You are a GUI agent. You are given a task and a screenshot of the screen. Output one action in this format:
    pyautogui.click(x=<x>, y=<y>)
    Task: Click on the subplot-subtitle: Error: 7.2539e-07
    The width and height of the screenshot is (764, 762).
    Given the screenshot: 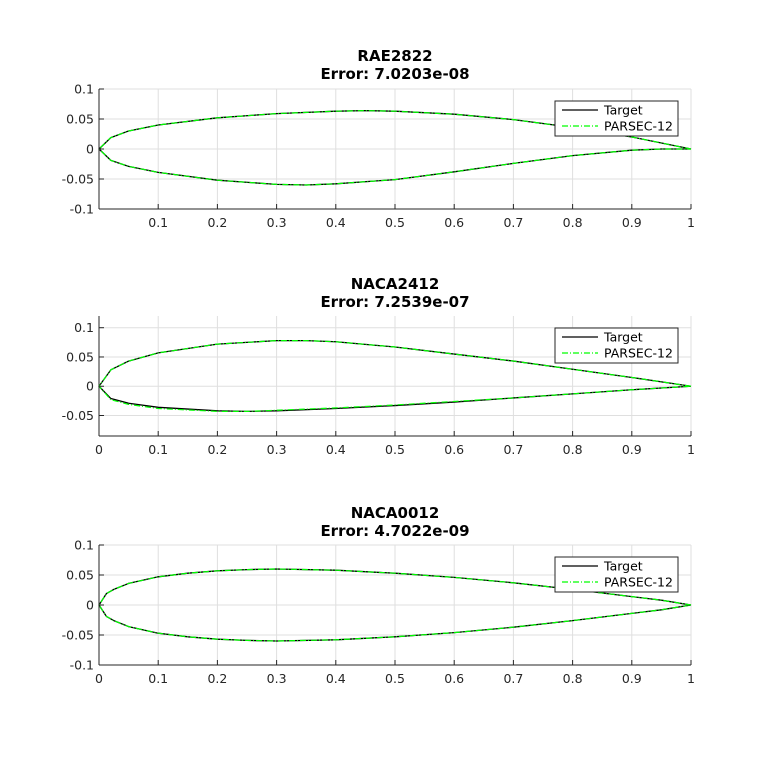 What is the action you would take?
    pyautogui.click(x=394, y=302)
    